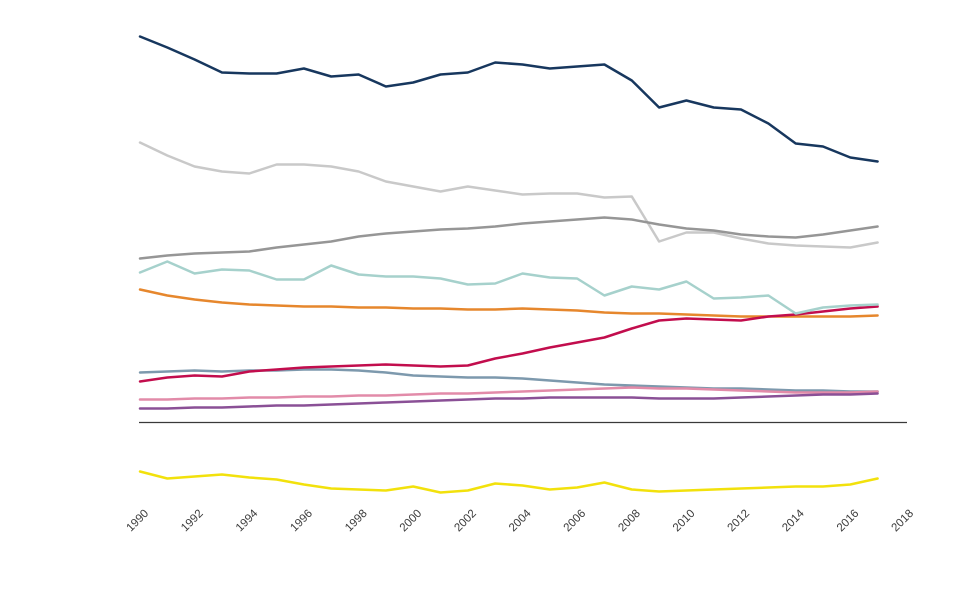 The height and width of the screenshot is (600, 975). What do you see at coordinates (508, 482) in the screenshot?
I see `series-line-yellow` at bounding box center [508, 482].